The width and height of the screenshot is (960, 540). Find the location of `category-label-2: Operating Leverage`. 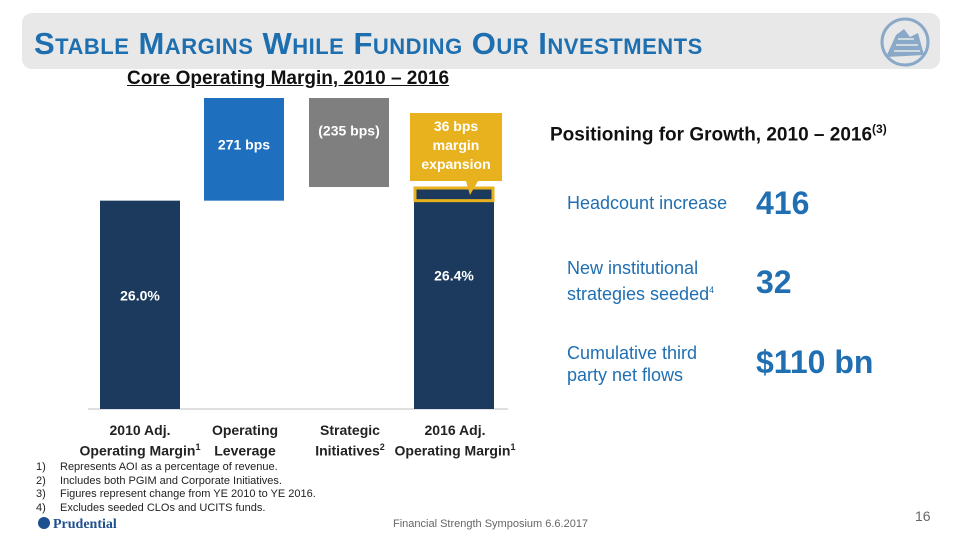

category-label-2: Operating Leverage is located at coordinates (245, 440).